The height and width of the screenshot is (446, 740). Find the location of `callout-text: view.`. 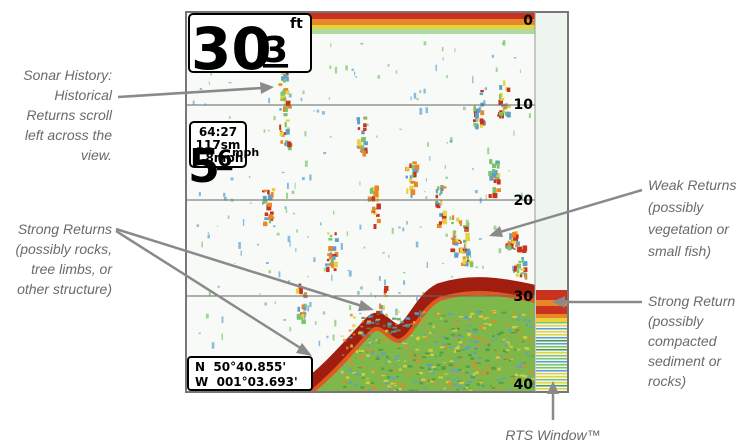

callout-text: view. is located at coordinates (96, 155).